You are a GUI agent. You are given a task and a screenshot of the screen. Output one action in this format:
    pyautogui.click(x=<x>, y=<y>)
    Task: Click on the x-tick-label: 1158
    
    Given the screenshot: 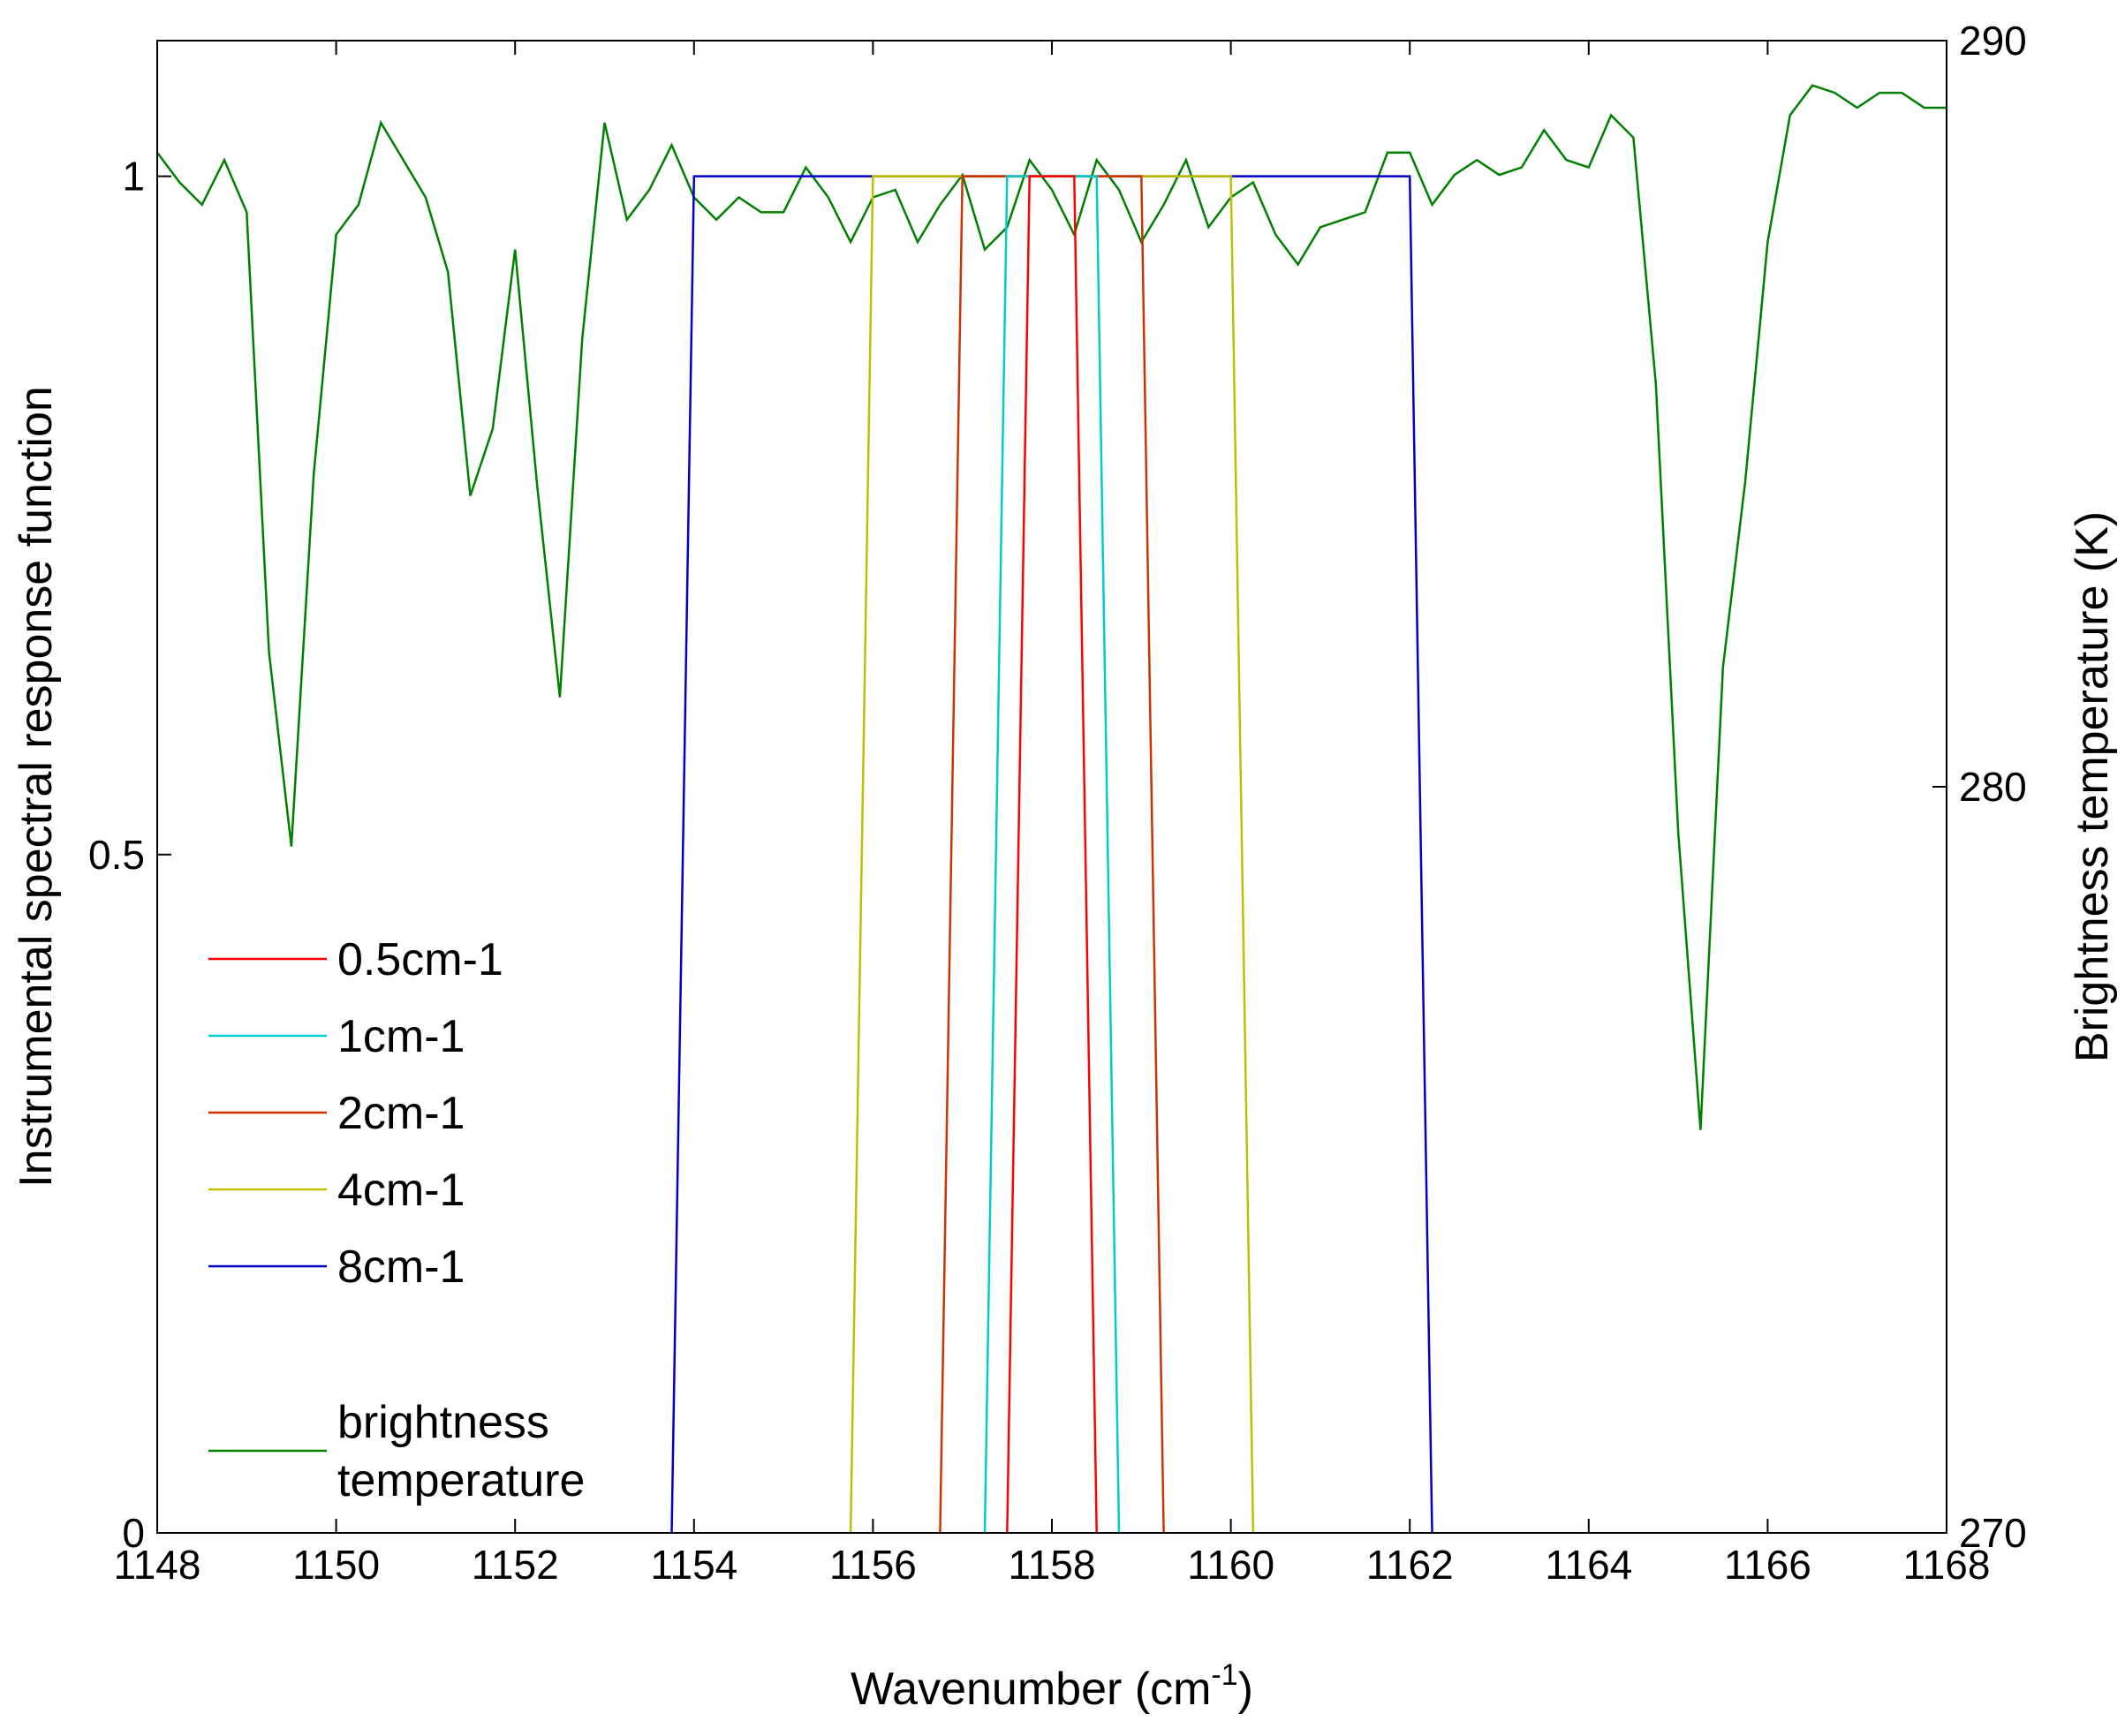 What is the action you would take?
    pyautogui.click(x=1052, y=1565)
    